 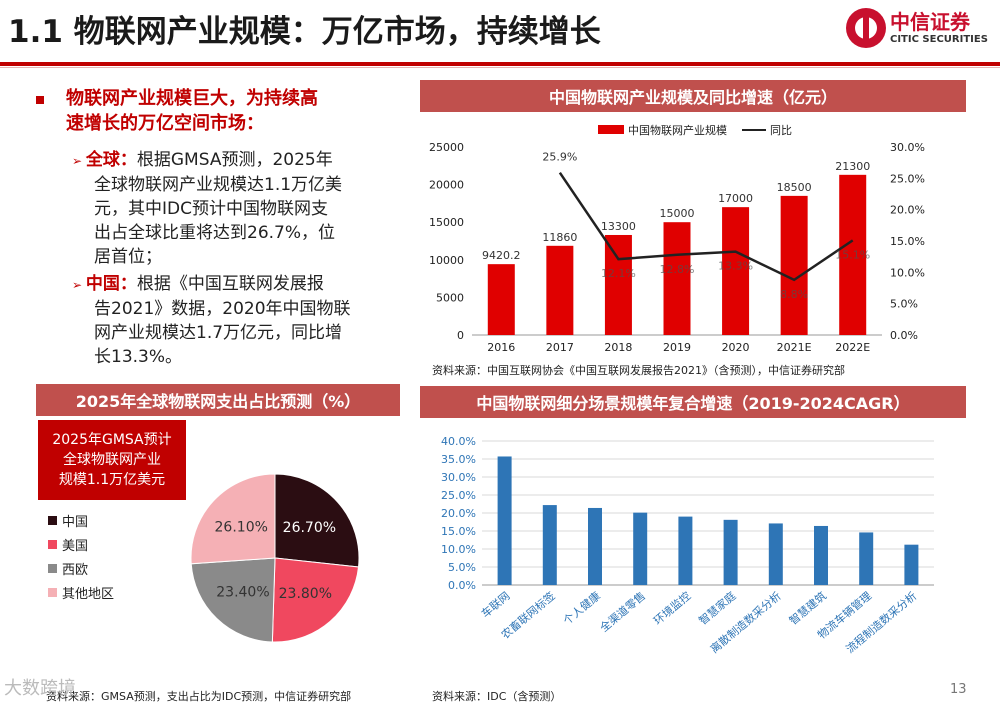 I want to click on x-axis-tick: 2021E, so click(x=794, y=347).